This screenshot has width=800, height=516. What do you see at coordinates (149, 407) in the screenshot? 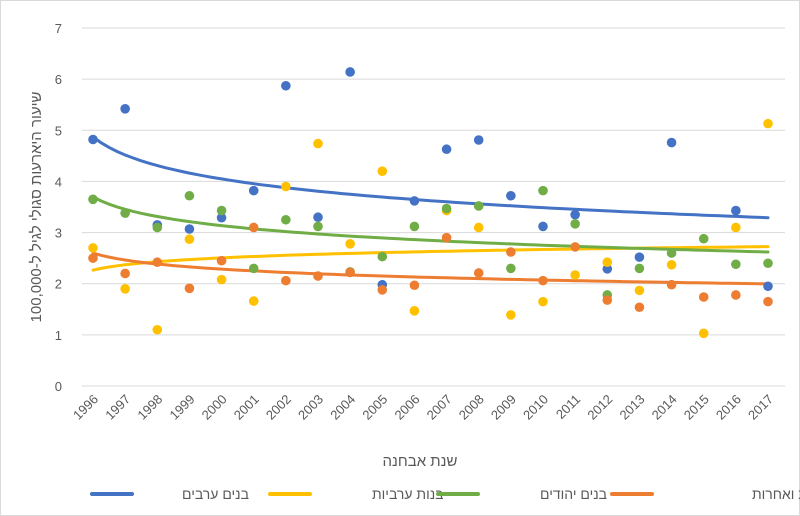
I see `x-tick-label: 1998` at bounding box center [149, 407].